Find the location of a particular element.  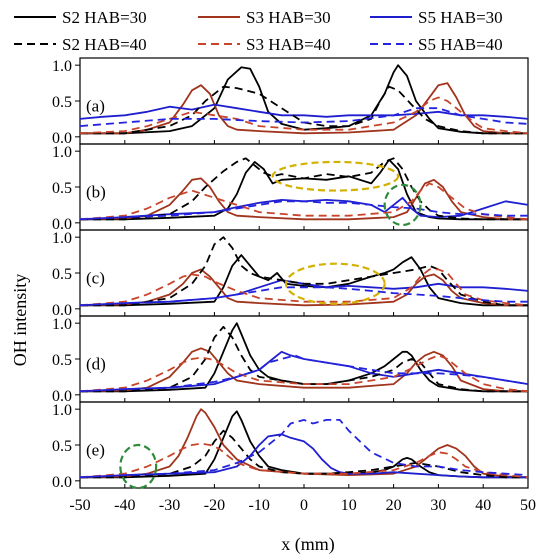

panel-1: 0.0 0.5 1.0 (b) is located at coordinates (290, 188).